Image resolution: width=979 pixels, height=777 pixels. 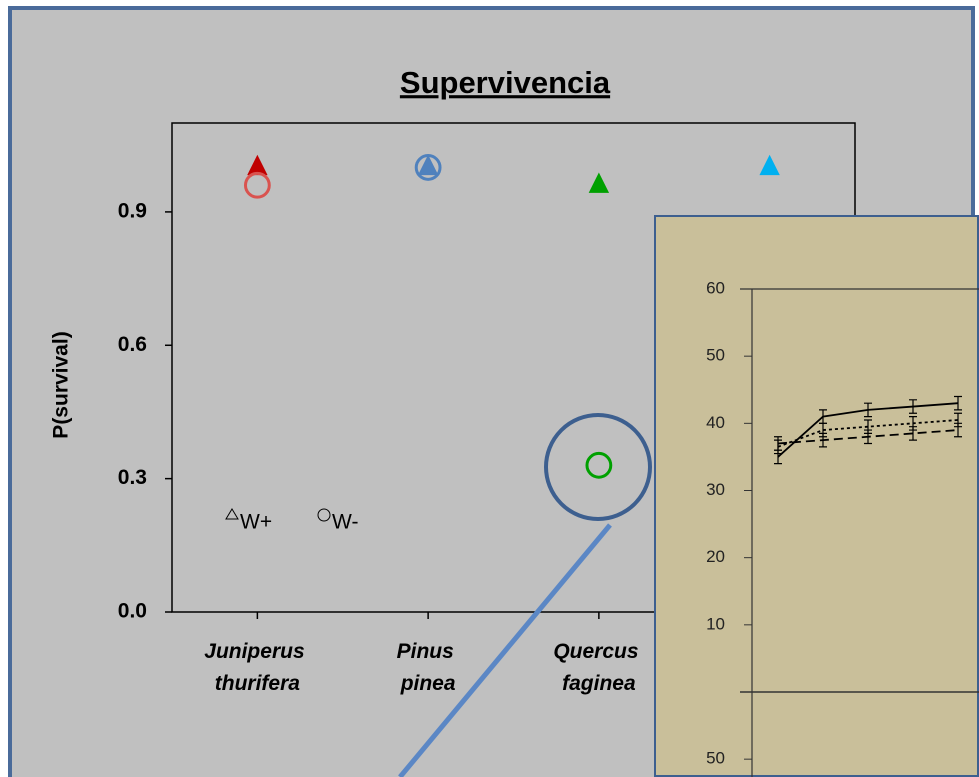 I want to click on x-tick-label: Juniperus thurifera, so click(x=257, y=667).